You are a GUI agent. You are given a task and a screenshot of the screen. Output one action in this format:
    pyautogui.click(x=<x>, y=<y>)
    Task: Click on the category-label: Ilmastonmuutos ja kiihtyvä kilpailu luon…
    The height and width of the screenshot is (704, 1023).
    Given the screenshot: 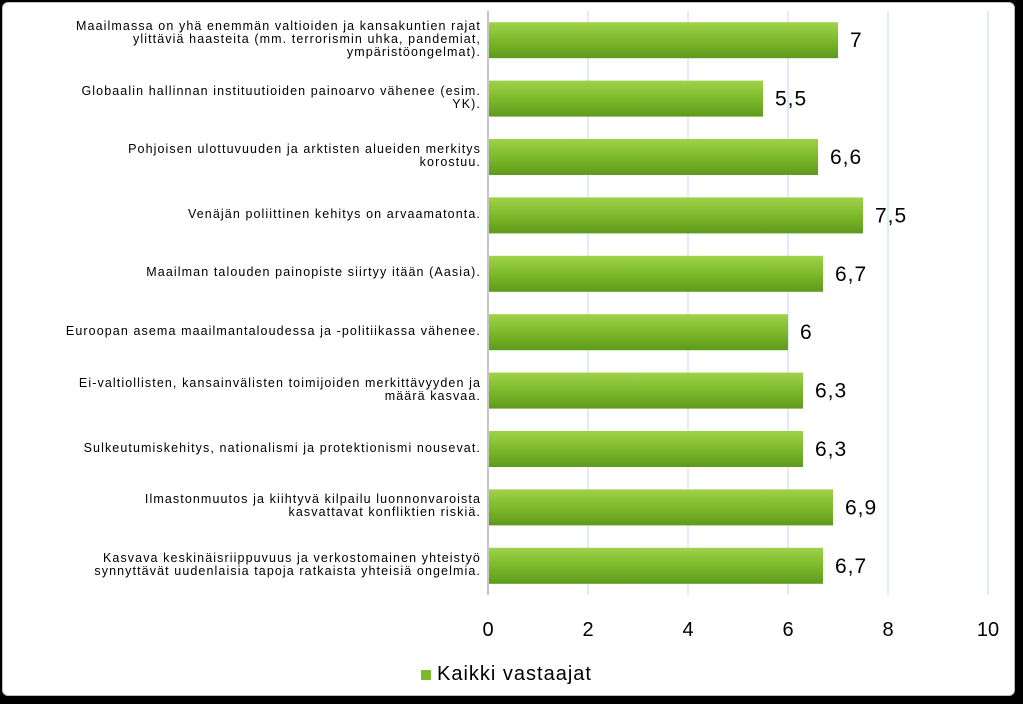 What is the action you would take?
    pyautogui.click(x=312, y=506)
    